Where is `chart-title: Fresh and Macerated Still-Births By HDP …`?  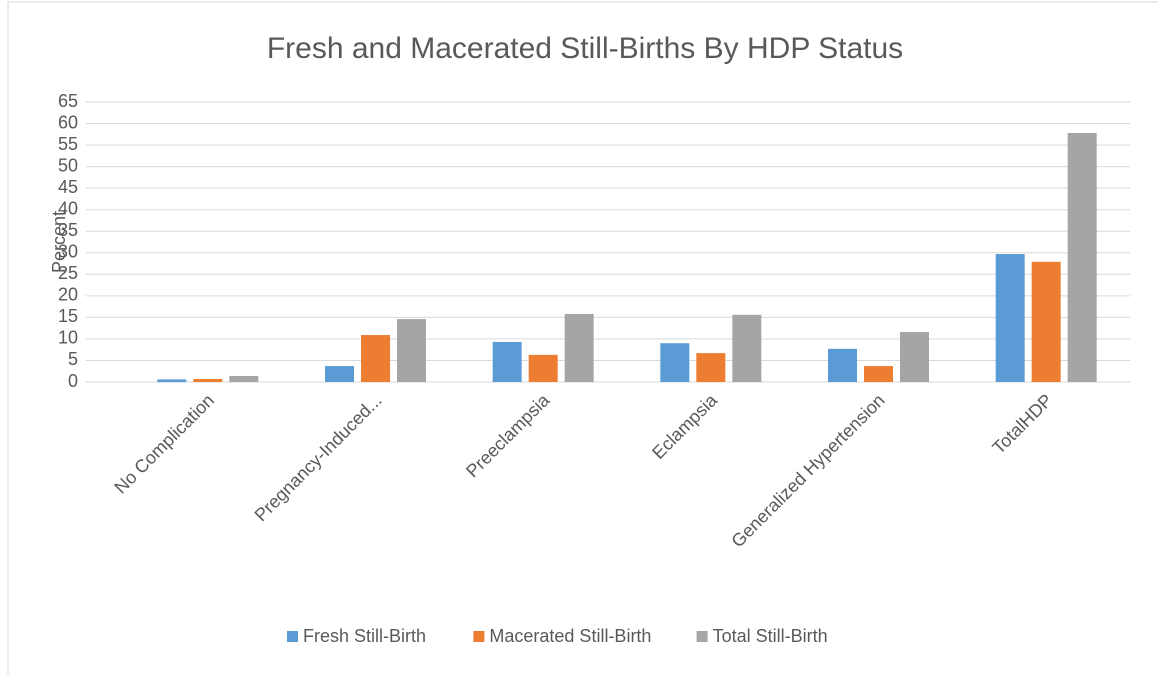 chart-title: Fresh and Macerated Still-Births By HDP … is located at coordinates (585, 48).